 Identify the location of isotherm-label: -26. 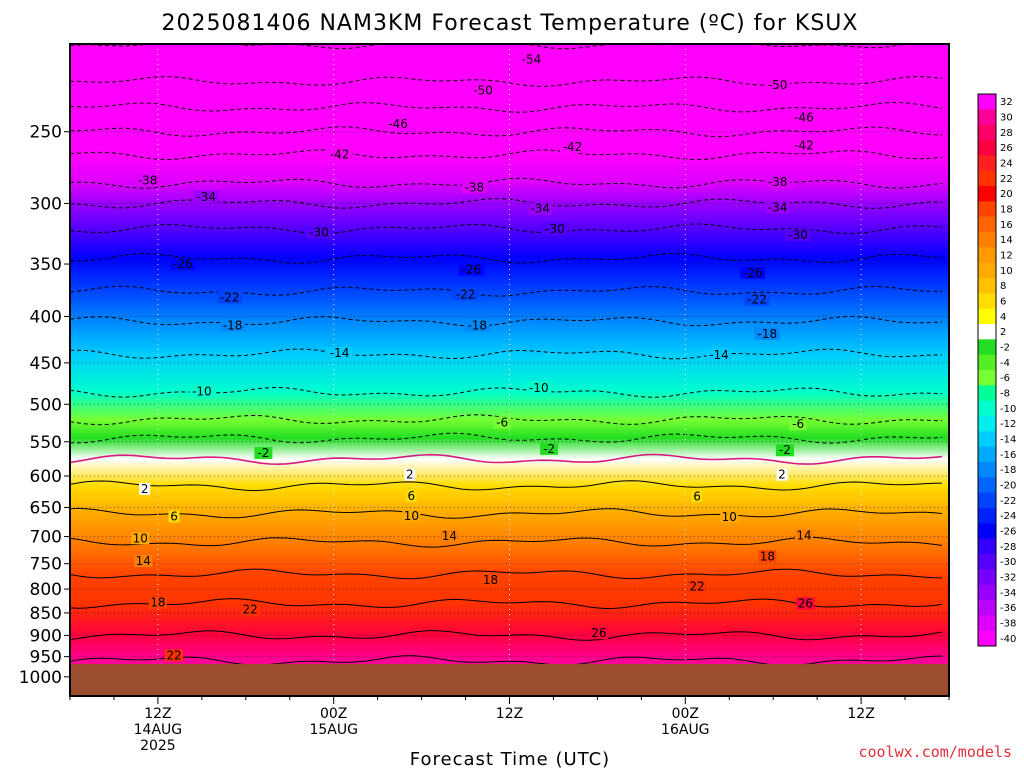
(183, 264).